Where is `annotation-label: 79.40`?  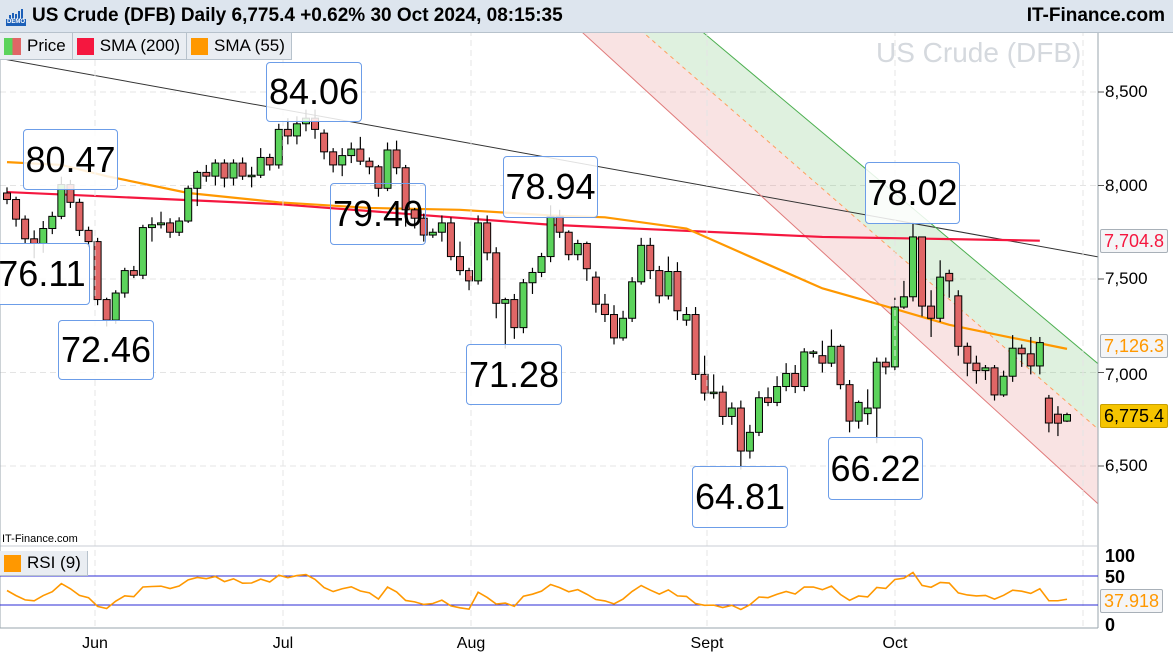
annotation-label: 79.40 is located at coordinates (378, 214).